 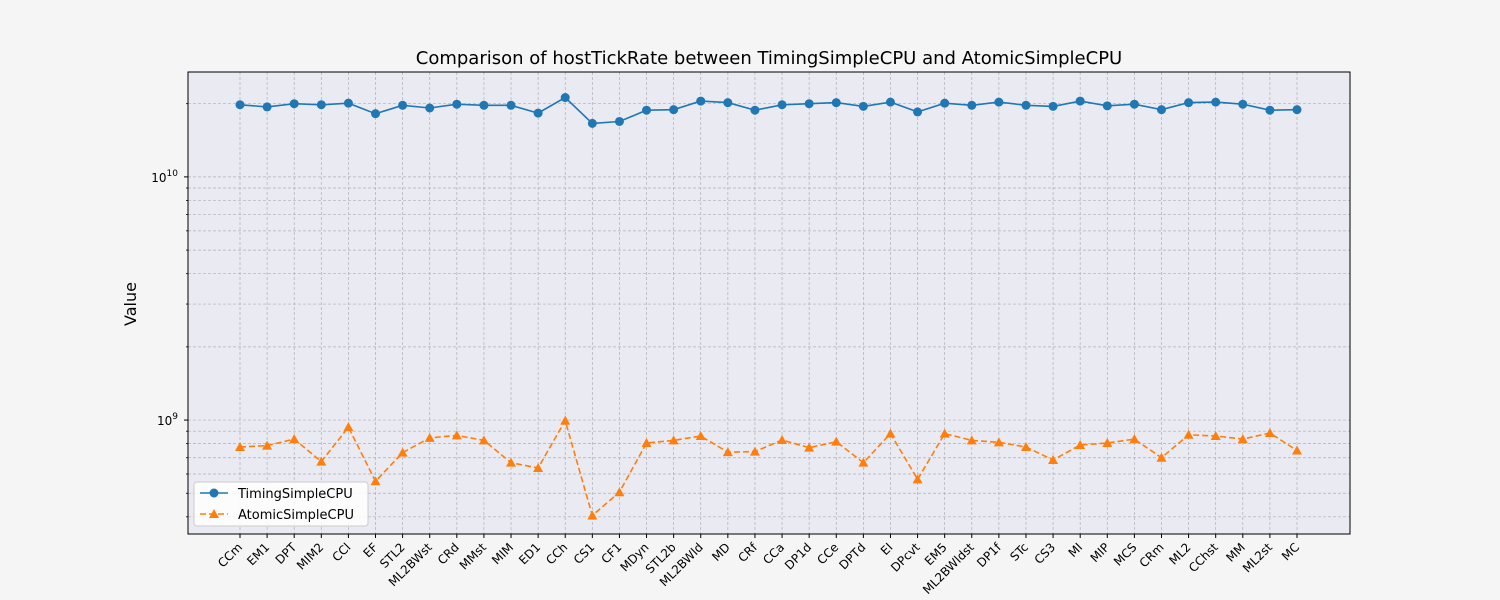 What do you see at coordinates (214, 493) in the screenshot?
I see `legend-marker-TimingSimpleCPU` at bounding box center [214, 493].